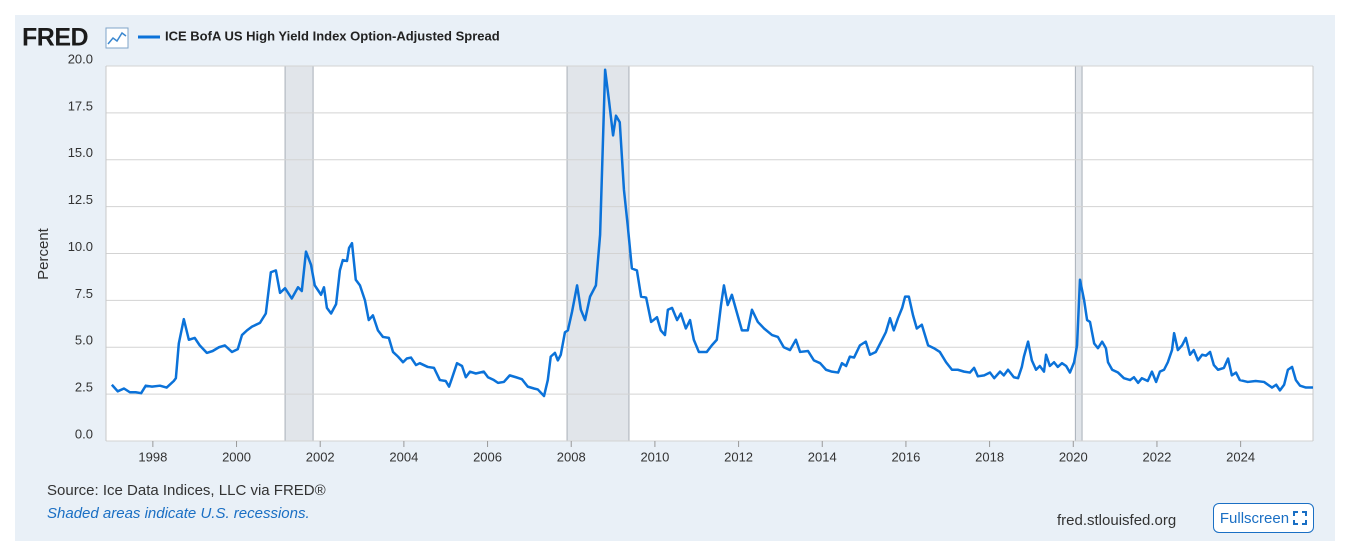 This screenshot has height=541, width=1351. What do you see at coordinates (403, 456) in the screenshot?
I see `x-tick-label: 2004` at bounding box center [403, 456].